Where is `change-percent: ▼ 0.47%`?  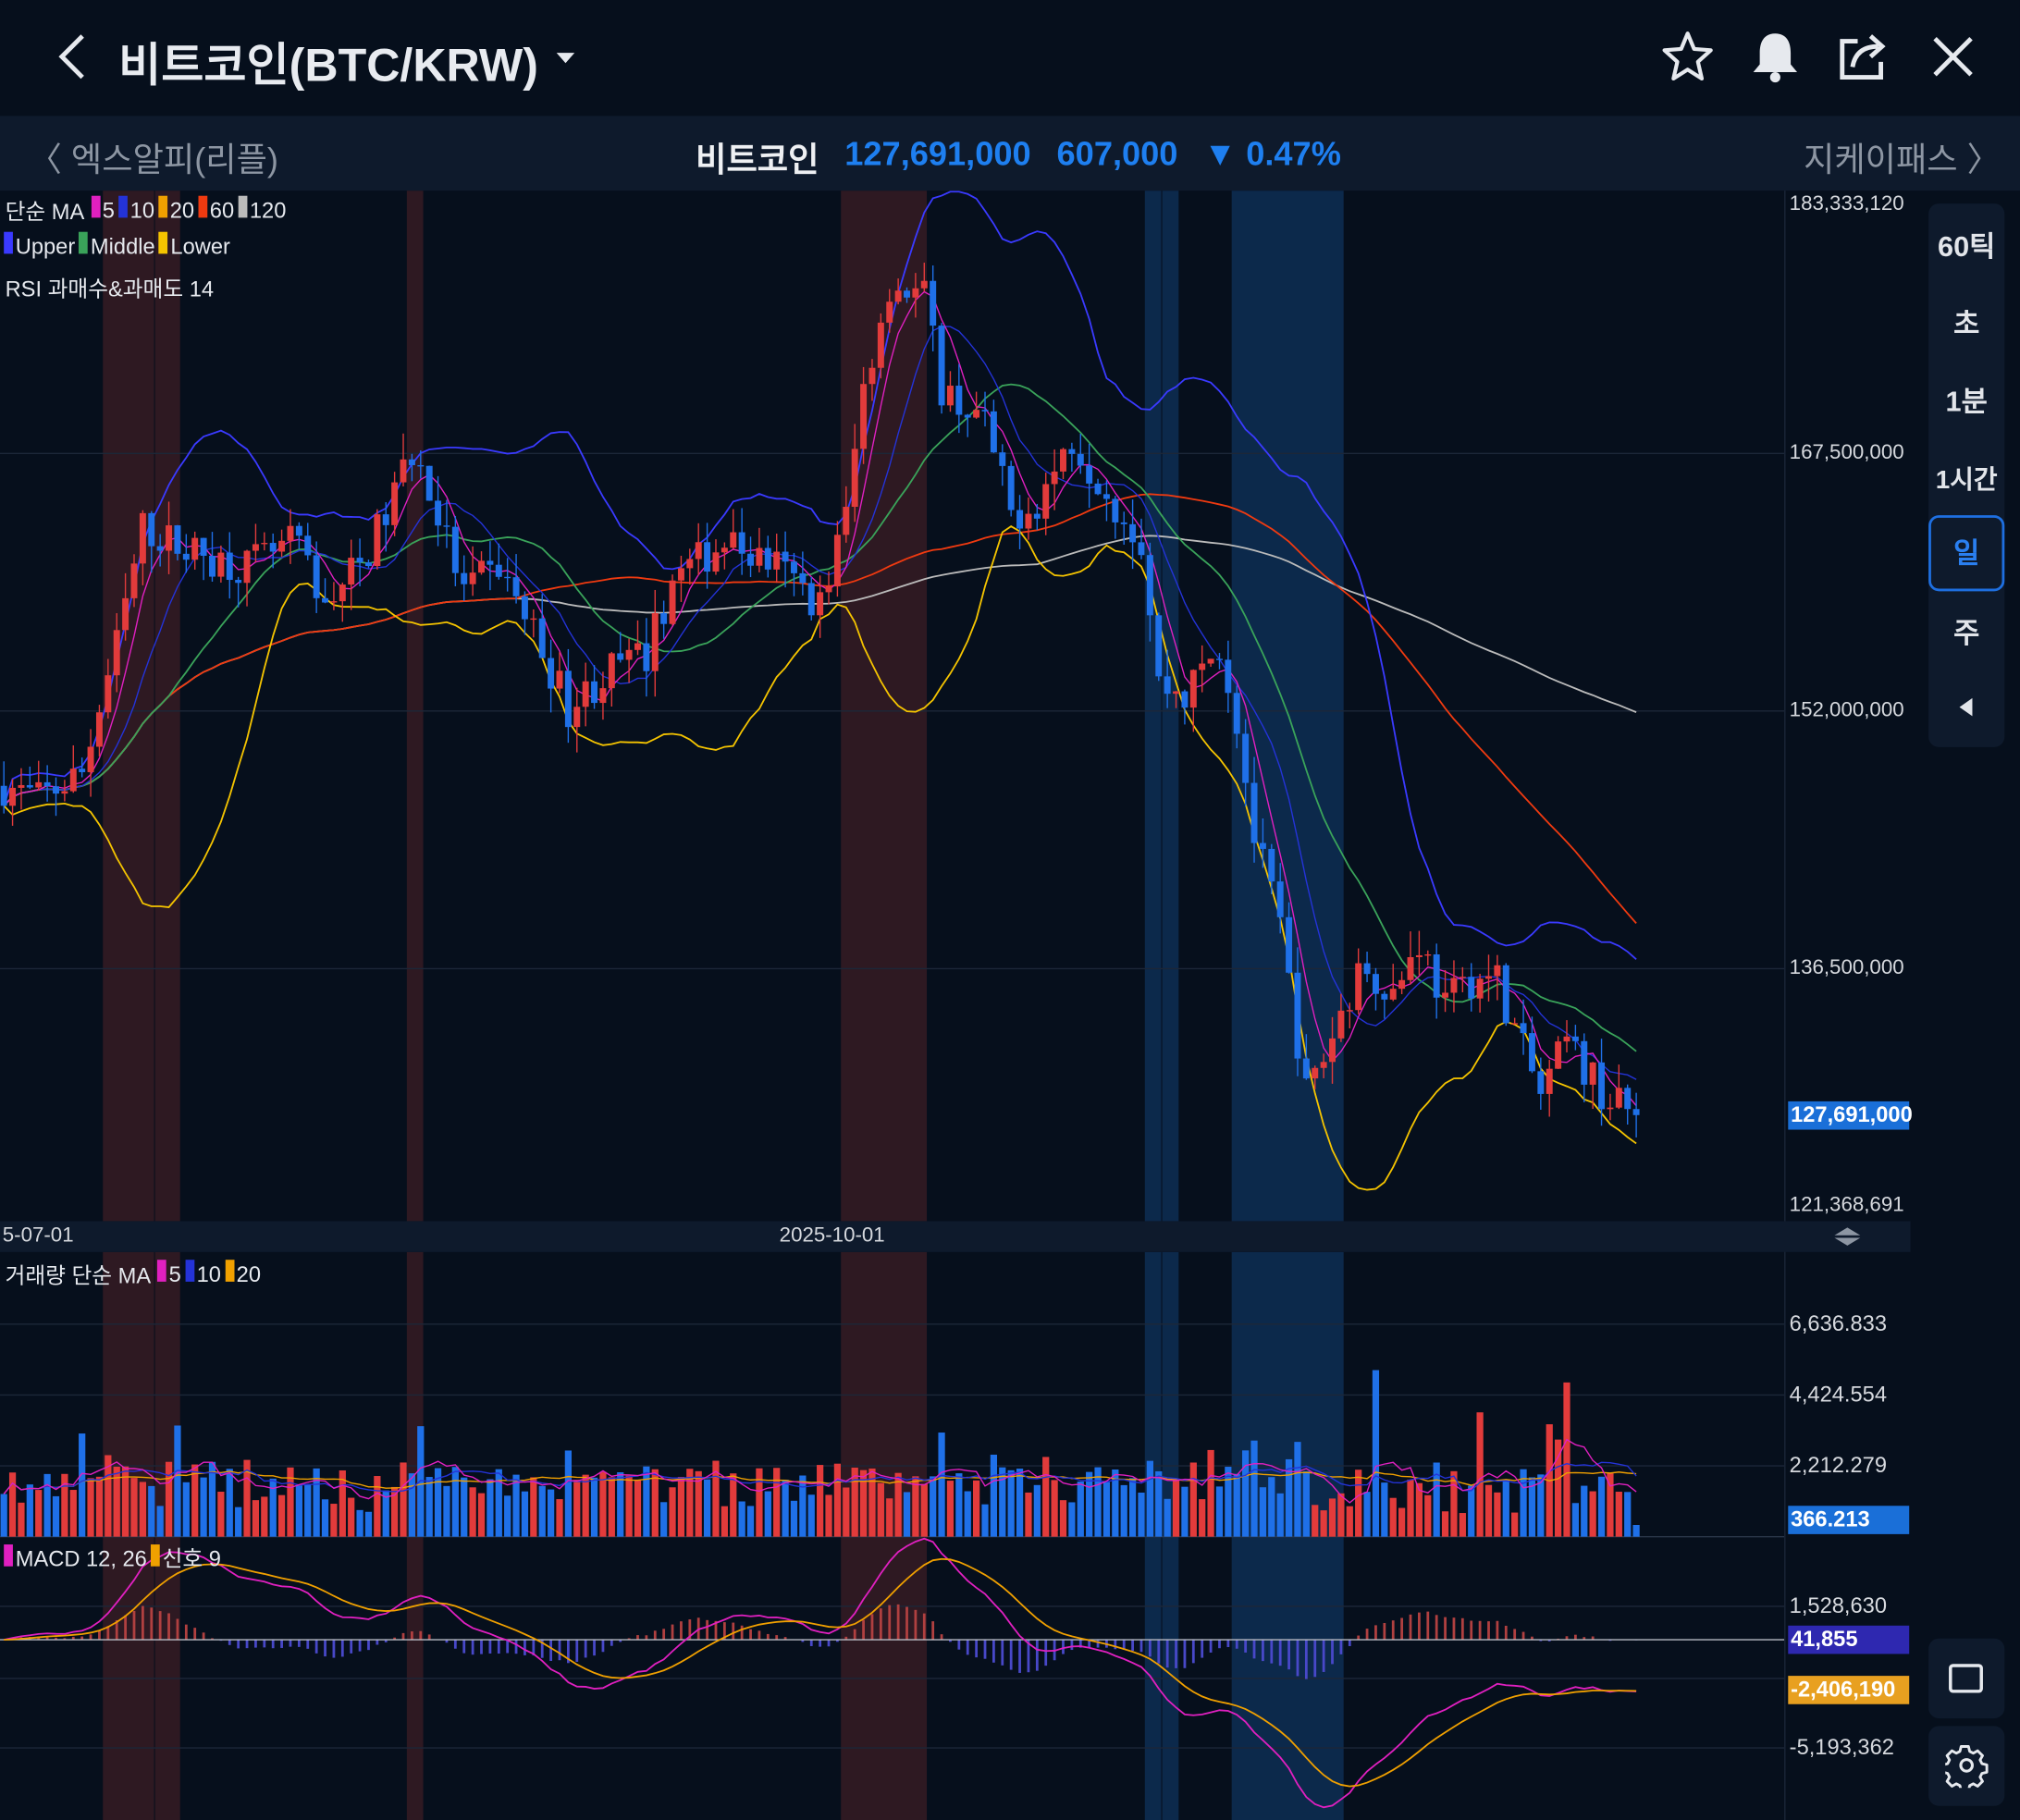
change-percent: ▼ 0.47% is located at coordinates (1272, 158).